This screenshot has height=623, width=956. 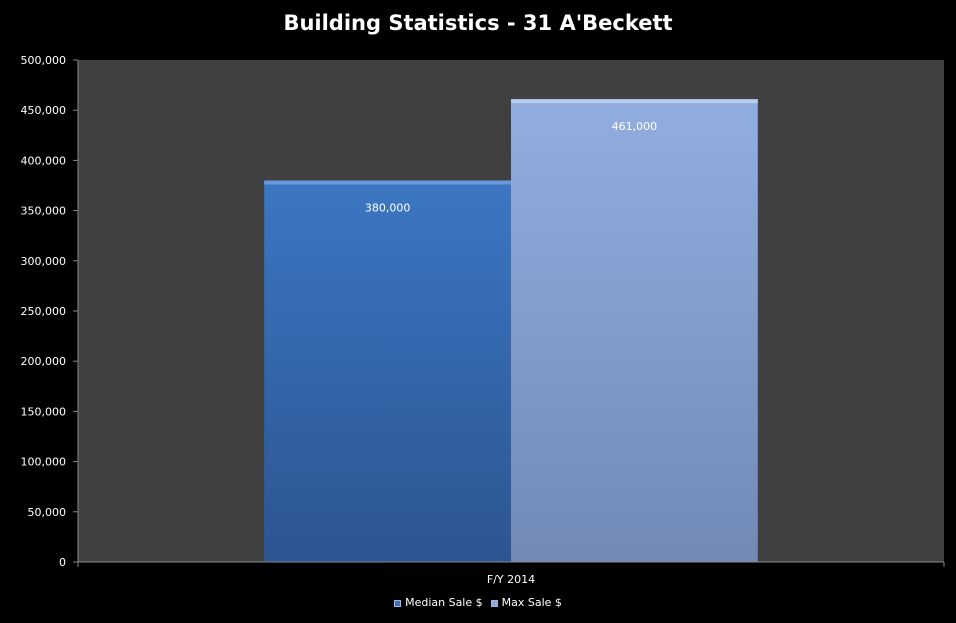 What do you see at coordinates (44, 110) in the screenshot?
I see `y-tick-label: 450,000` at bounding box center [44, 110].